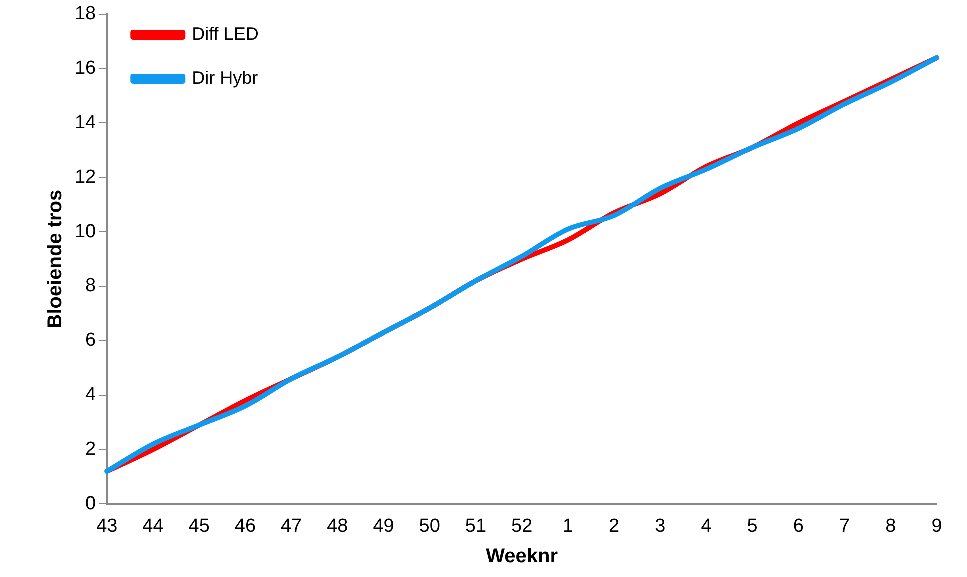 The height and width of the screenshot is (577, 967). Describe the element at coordinates (91, 341) in the screenshot. I see `y-tick-label: 6` at that location.